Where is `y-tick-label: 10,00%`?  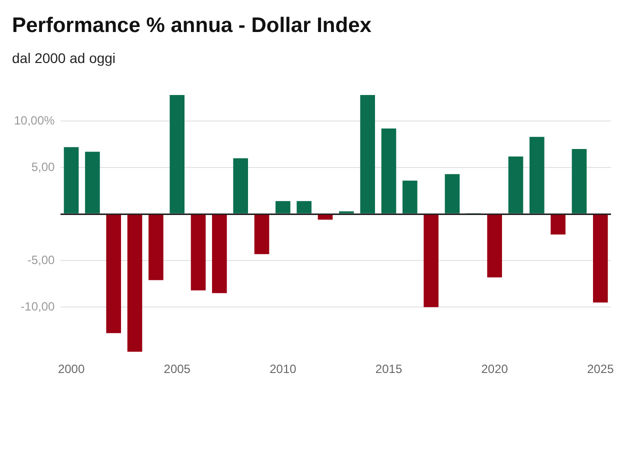 y-tick-label: 10,00% is located at coordinates (35, 120).